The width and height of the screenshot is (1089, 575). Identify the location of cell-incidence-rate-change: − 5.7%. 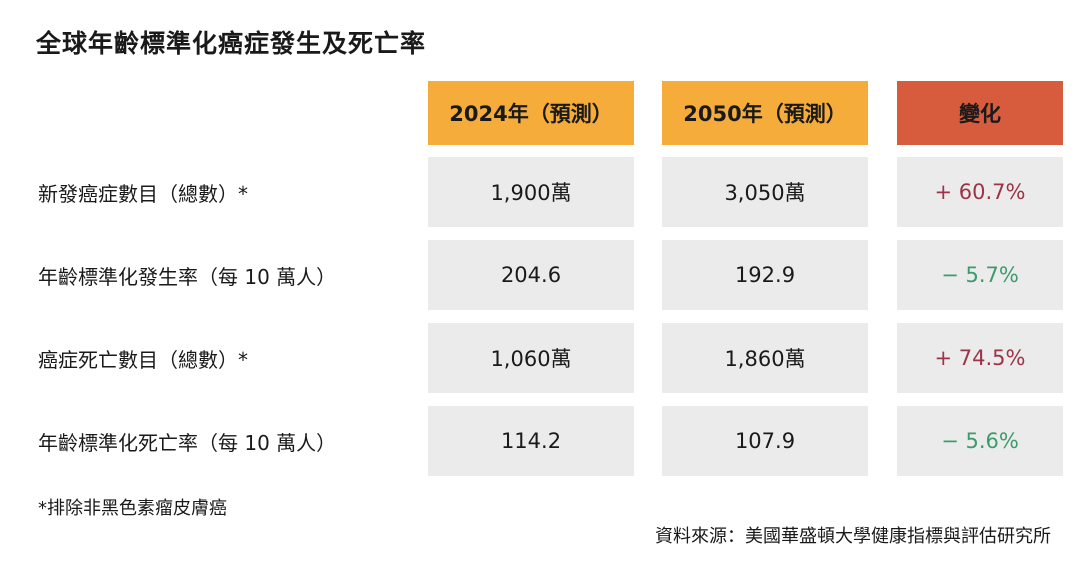
(980, 275).